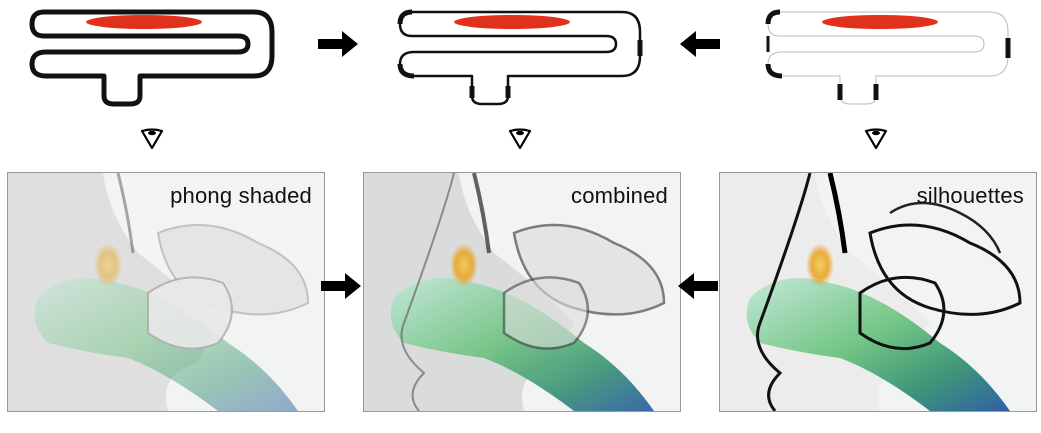 This screenshot has height=433, width=1041. Describe the element at coordinates (152, 55) in the screenshot. I see `cross-section-phong` at that location.